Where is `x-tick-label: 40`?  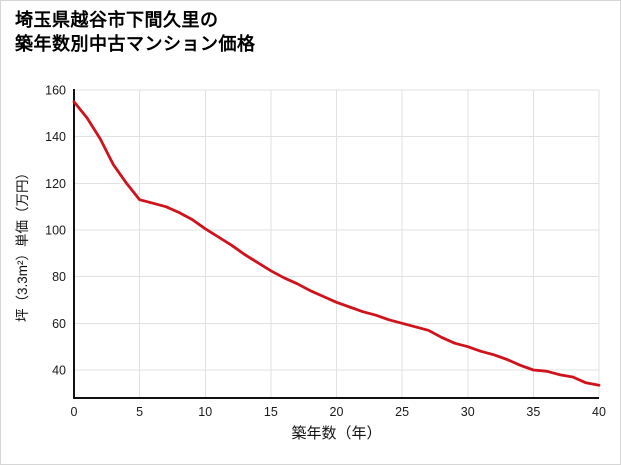 x-tick-label: 40 is located at coordinates (599, 412).